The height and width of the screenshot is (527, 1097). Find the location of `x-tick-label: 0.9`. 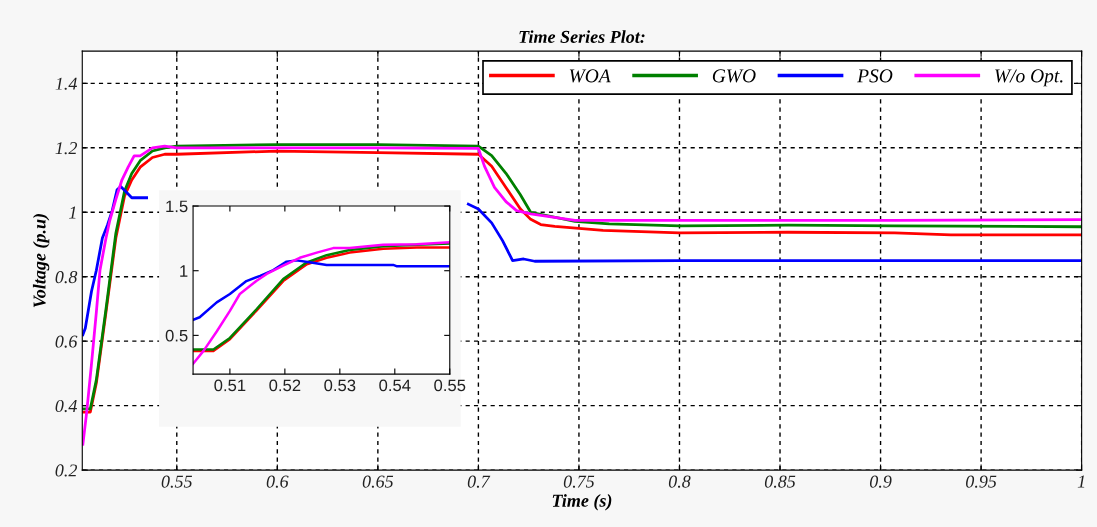

x-tick-label: 0.9 is located at coordinates (880, 481).